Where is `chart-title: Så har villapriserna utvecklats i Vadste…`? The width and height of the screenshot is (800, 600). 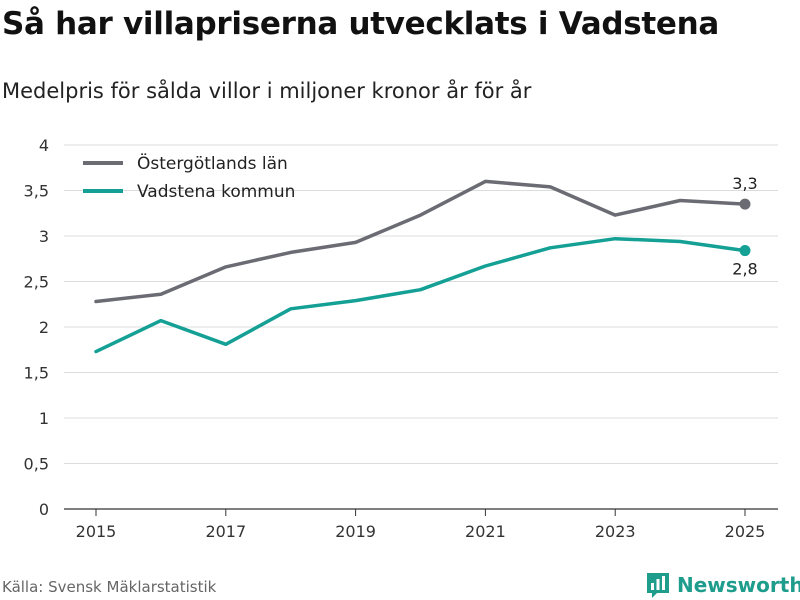 chart-title: Så har villapriserna utvecklats i Vadste… is located at coordinates (360, 24).